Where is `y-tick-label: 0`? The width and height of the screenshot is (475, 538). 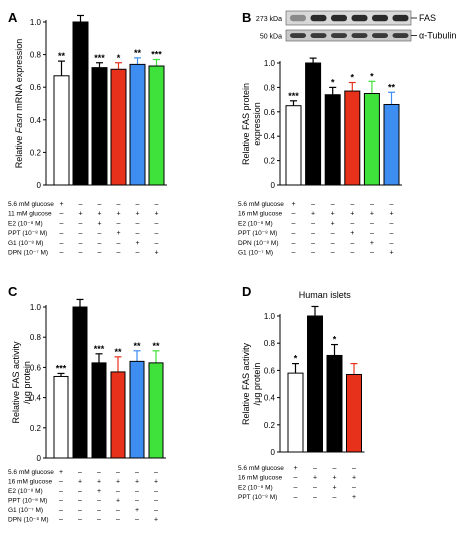 y-tick-label: 0 is located at coordinates (39, 458).